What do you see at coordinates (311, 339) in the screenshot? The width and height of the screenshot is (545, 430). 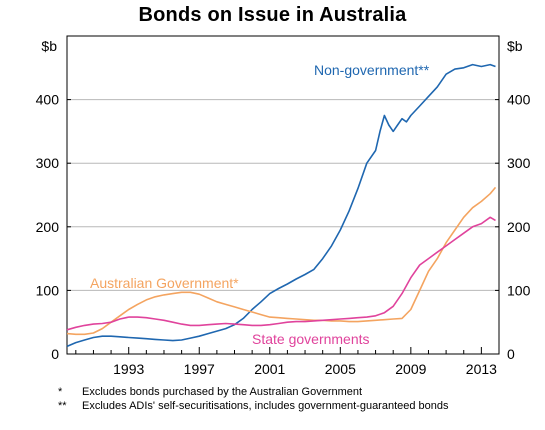 I see `annotation-state-governments: State governments` at bounding box center [311, 339].